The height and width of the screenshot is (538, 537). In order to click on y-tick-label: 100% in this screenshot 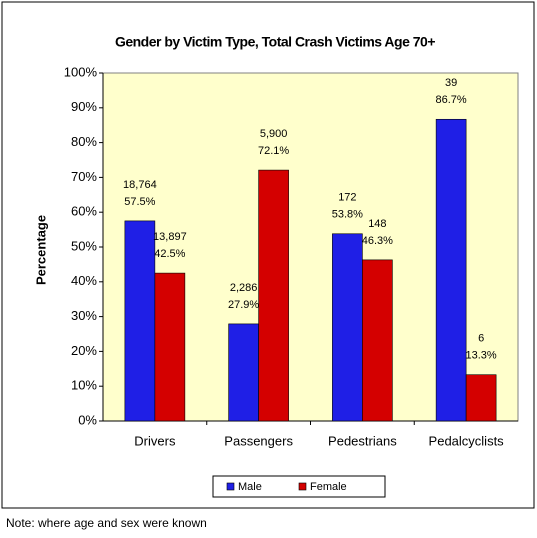, I will do `click(81, 71)`.